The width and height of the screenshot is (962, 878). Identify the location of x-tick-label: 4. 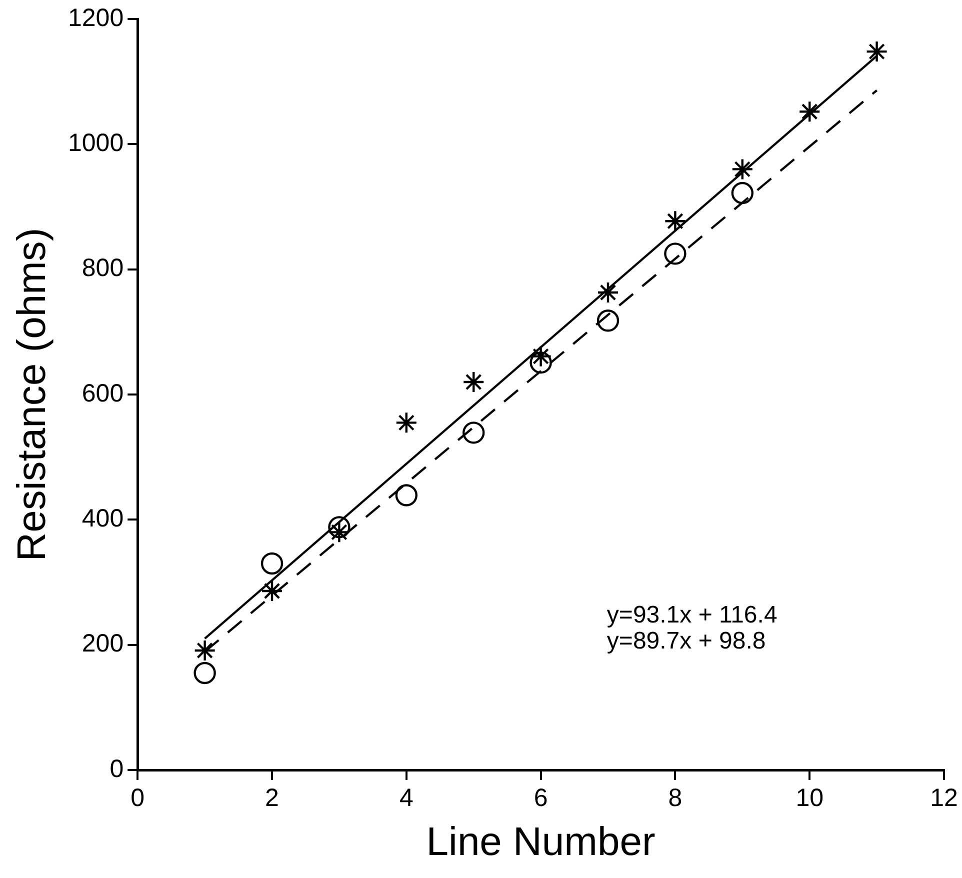
(406, 798).